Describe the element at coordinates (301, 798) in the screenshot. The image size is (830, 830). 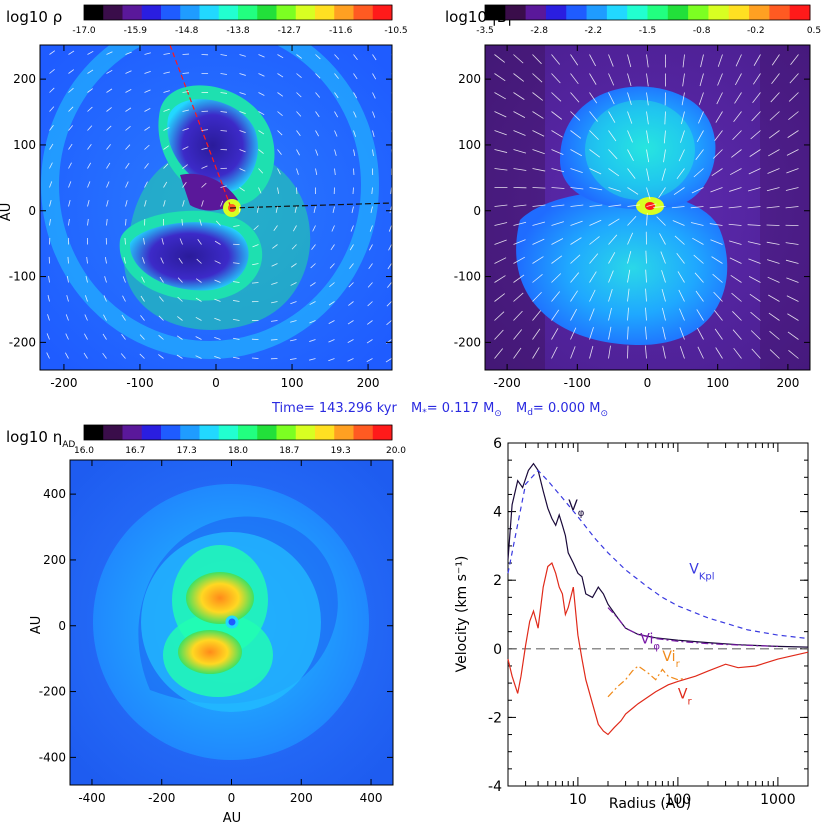
I see `eta-x-tick-label: 200` at that location.